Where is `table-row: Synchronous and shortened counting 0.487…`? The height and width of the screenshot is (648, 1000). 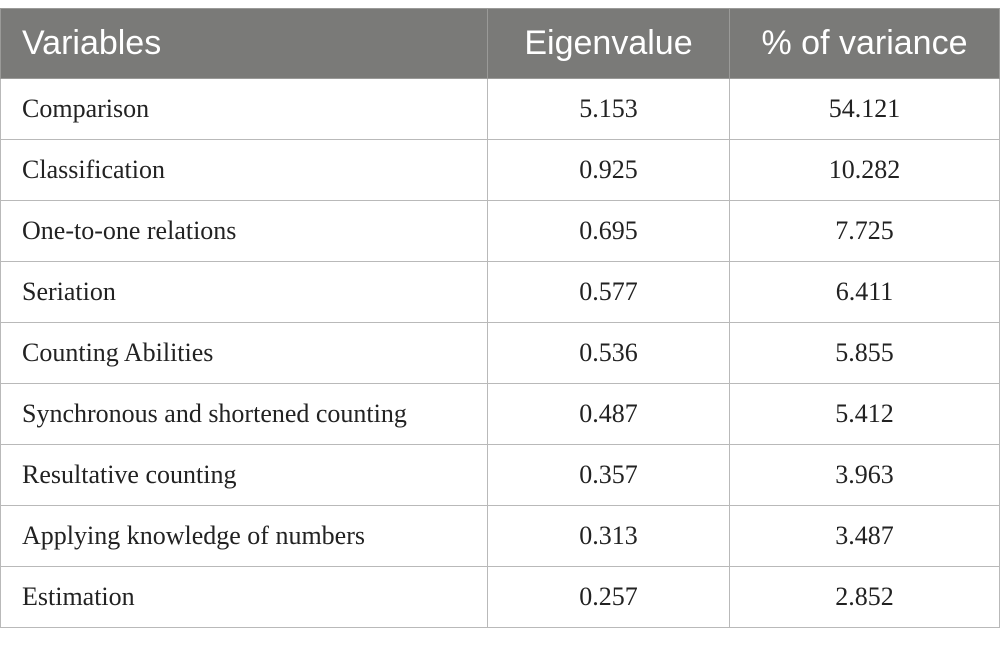
table-row: Synchronous and shortened counting 0.487… is located at coordinates (500, 414).